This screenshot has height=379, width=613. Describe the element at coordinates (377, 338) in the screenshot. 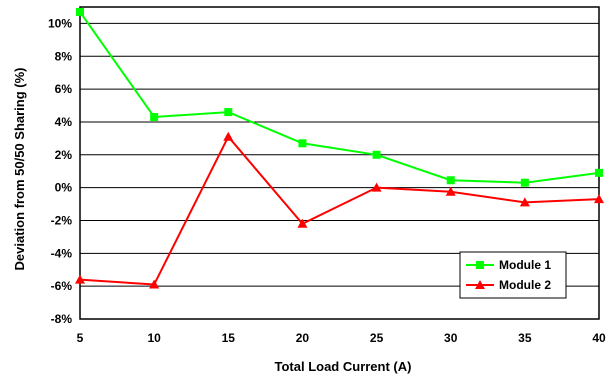

I see `x-tick-label: 25` at that location.